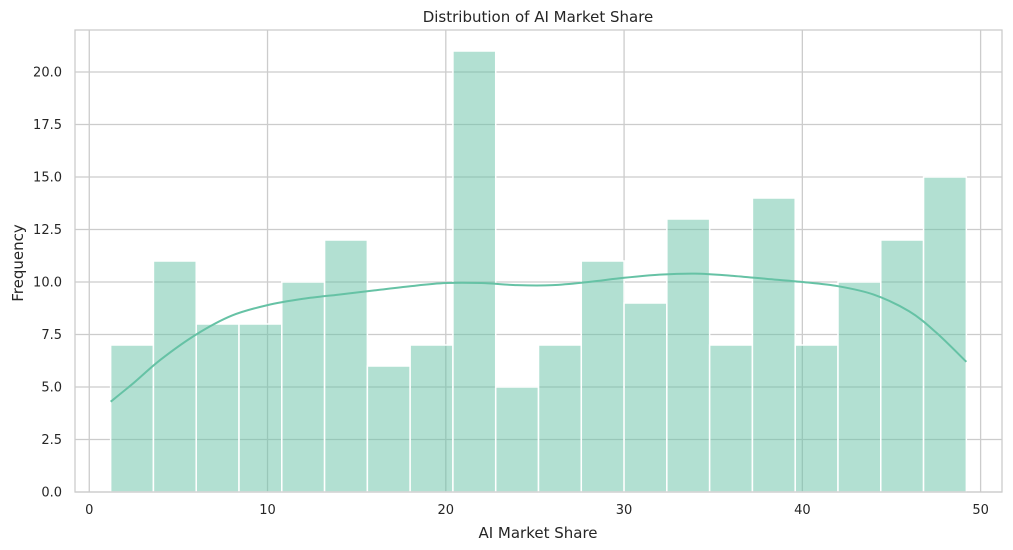  What do you see at coordinates (446, 510) in the screenshot?
I see `x-tick-label: 20` at bounding box center [446, 510].